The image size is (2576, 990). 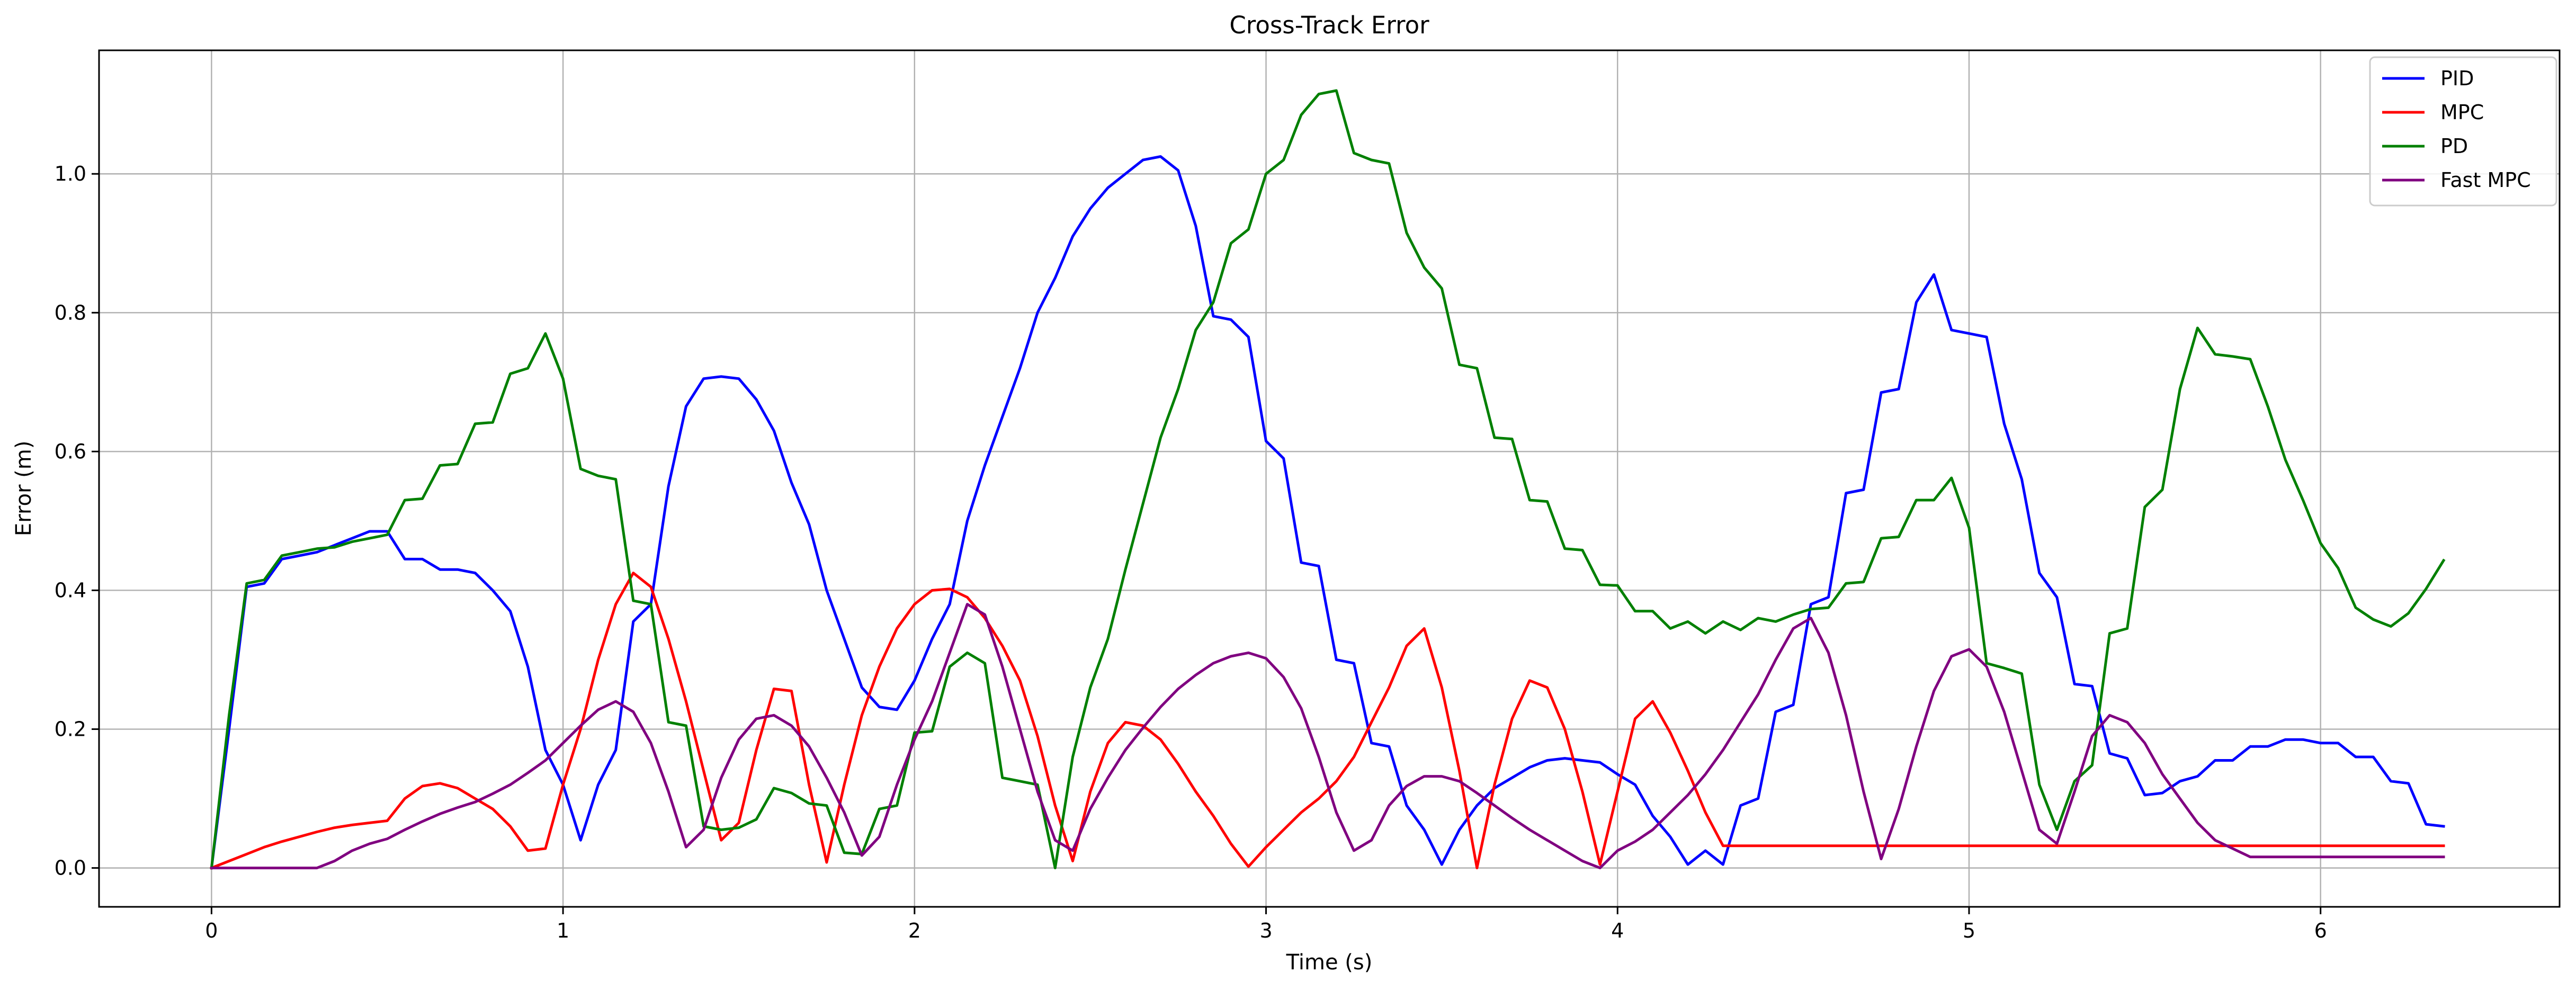 What do you see at coordinates (70, 590) in the screenshot?
I see `y-tick-label: 0.4` at bounding box center [70, 590].